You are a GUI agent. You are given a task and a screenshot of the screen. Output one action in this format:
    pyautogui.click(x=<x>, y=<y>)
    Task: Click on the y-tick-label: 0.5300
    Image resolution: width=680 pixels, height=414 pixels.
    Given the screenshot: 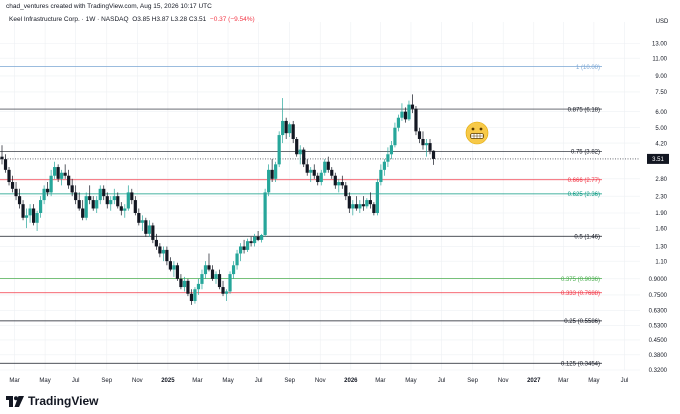 What is the action you would take?
    pyautogui.click(x=658, y=327)
    